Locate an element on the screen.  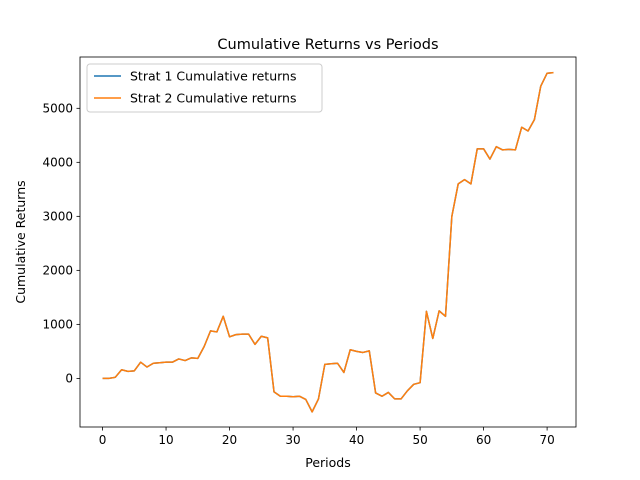
x-tick-label: 50 is located at coordinates (419, 440).